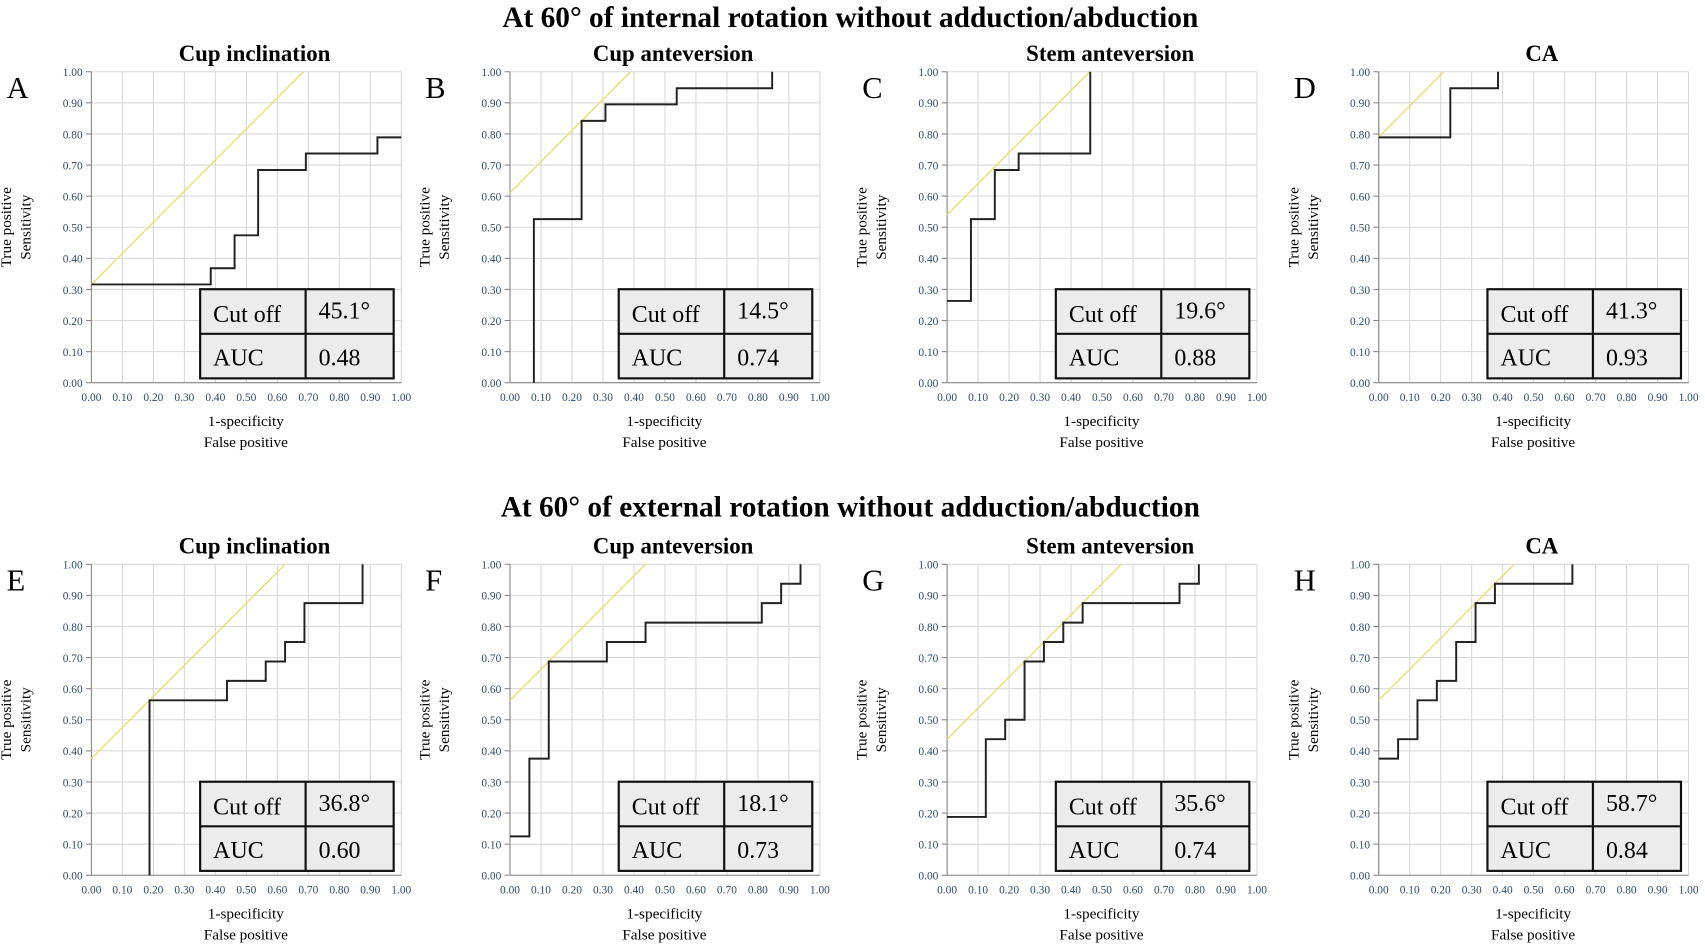 Image resolution: width=1705 pixels, height=947 pixels. What do you see at coordinates (16, 580) in the screenshot?
I see `panel-letter: E` at bounding box center [16, 580].